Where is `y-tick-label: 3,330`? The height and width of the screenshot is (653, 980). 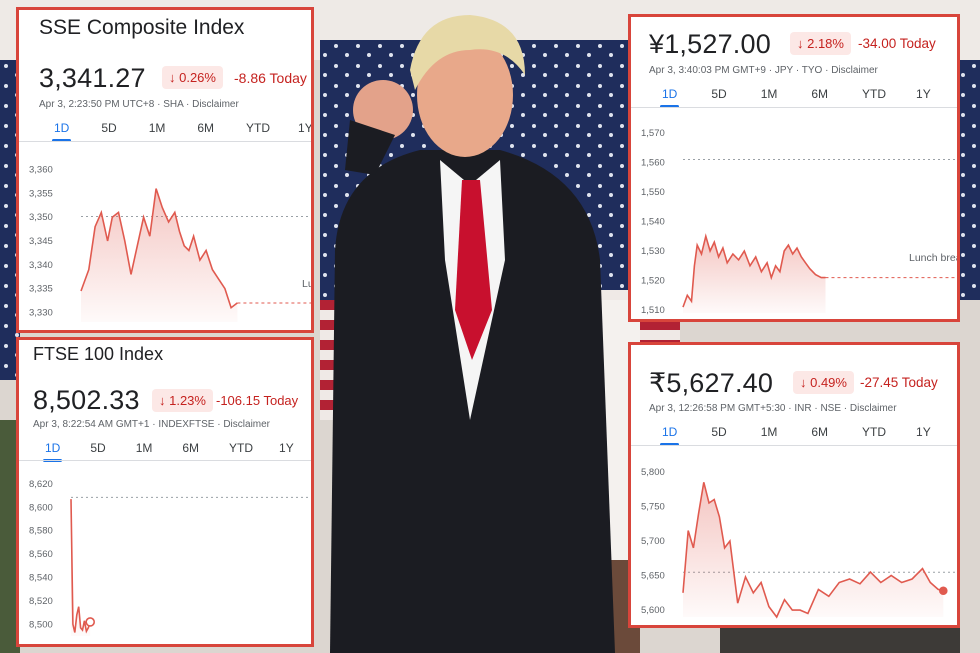 y-tick-label: 3,330 is located at coordinates (41, 312).